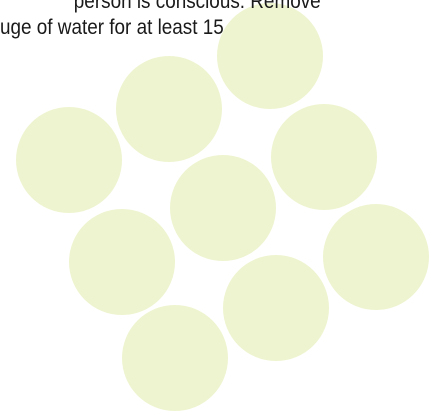 The height and width of the screenshot is (413, 442). Describe the element at coordinates (197, 6) in the screenshot. I see `body-text-line: person is conscious. Remove` at that location.